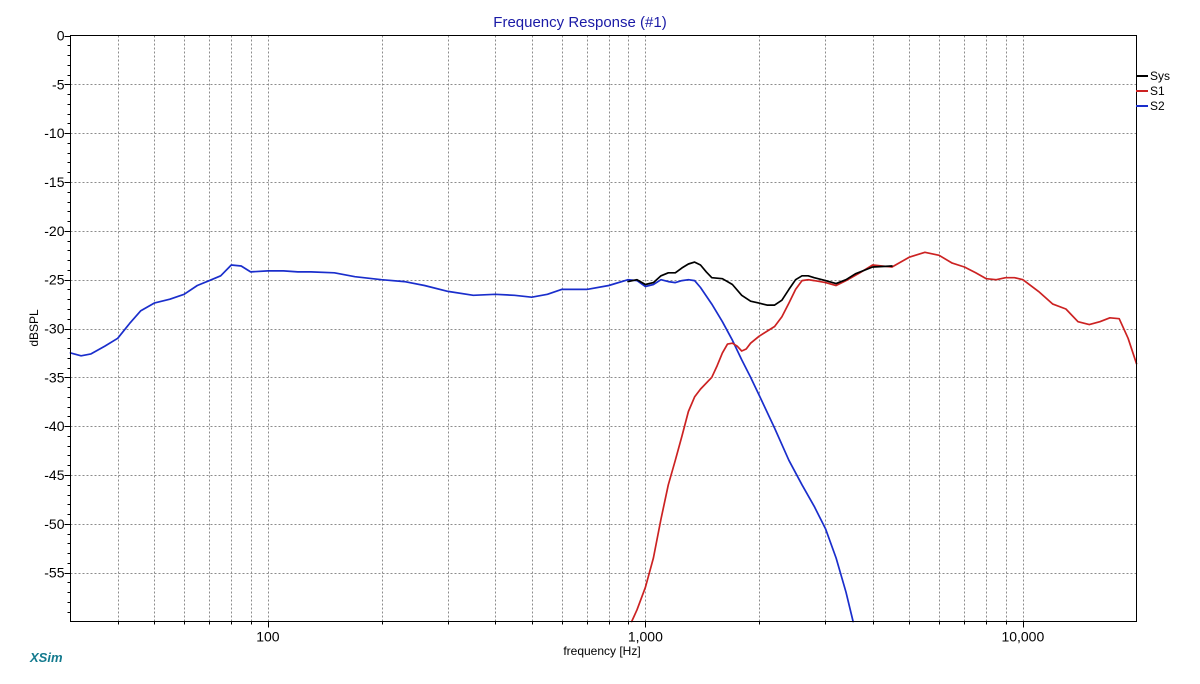 This screenshot has width=1200, height=684. Describe the element at coordinates (1022, 637) in the screenshot. I see `x-tick-label: 10,000` at that location.